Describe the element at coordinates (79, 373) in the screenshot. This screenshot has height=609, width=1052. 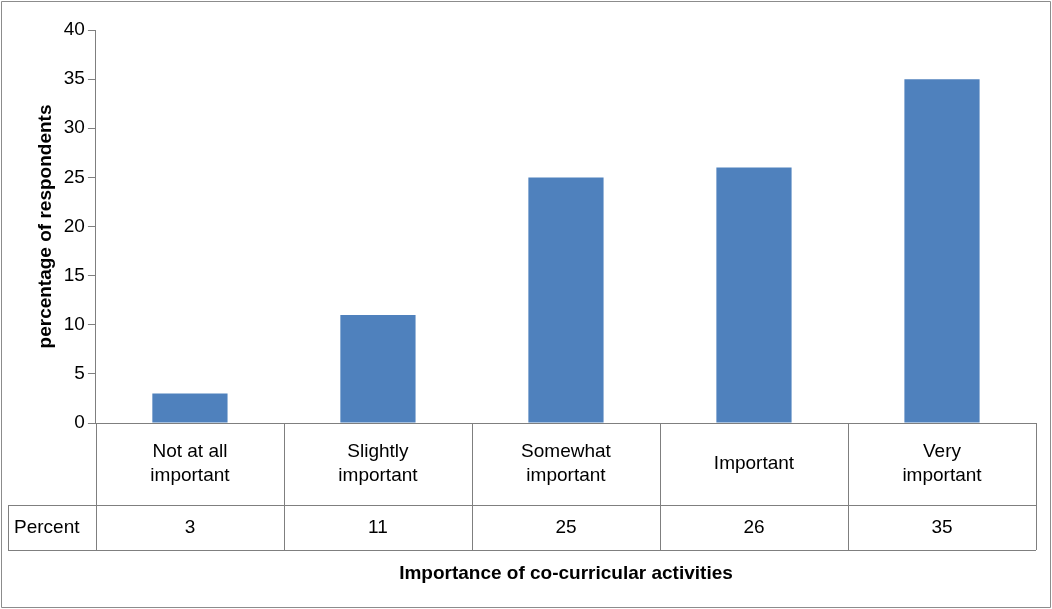
I see `y-tick-label: 5` at that location.